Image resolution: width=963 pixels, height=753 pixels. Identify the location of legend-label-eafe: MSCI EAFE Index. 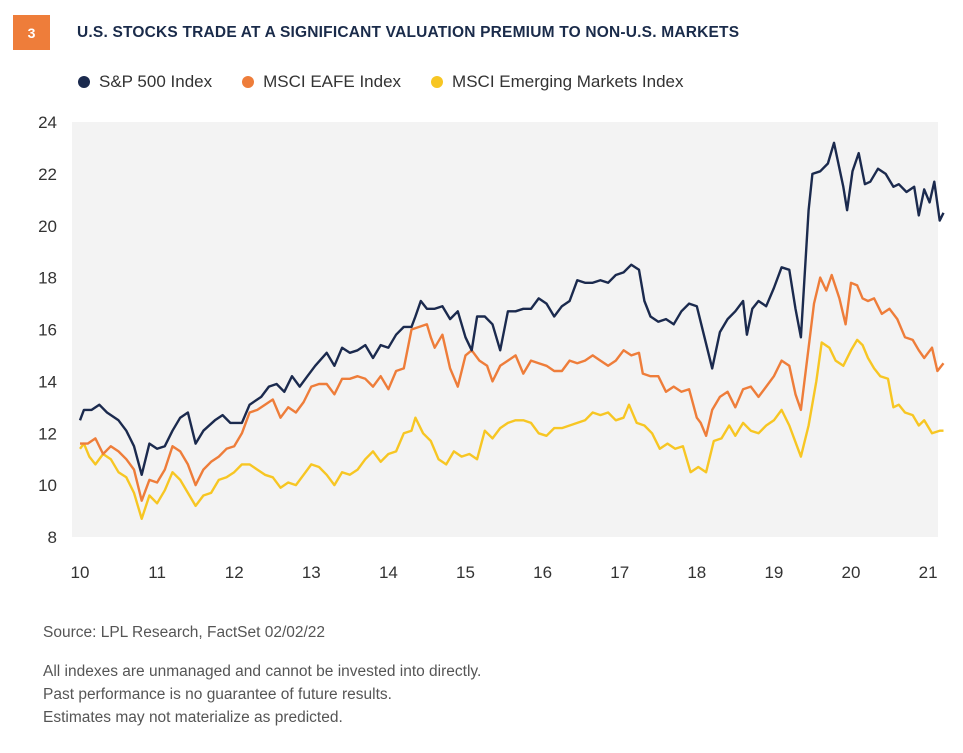
(332, 81).